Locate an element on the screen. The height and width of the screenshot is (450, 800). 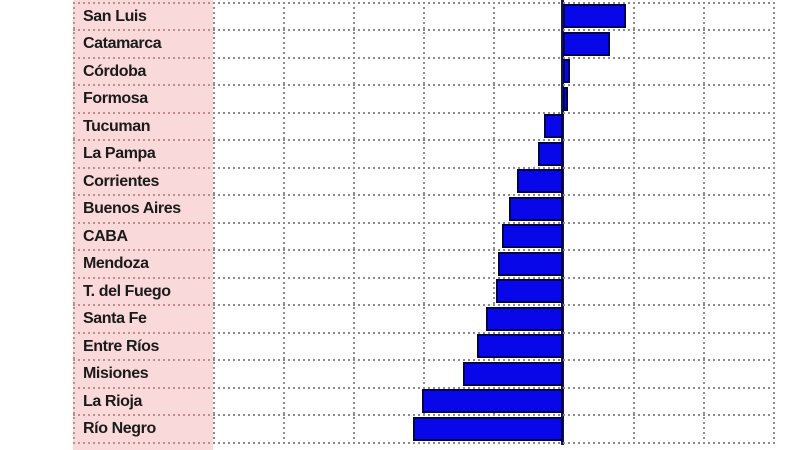
category-label: Misiones is located at coordinates (116, 373).